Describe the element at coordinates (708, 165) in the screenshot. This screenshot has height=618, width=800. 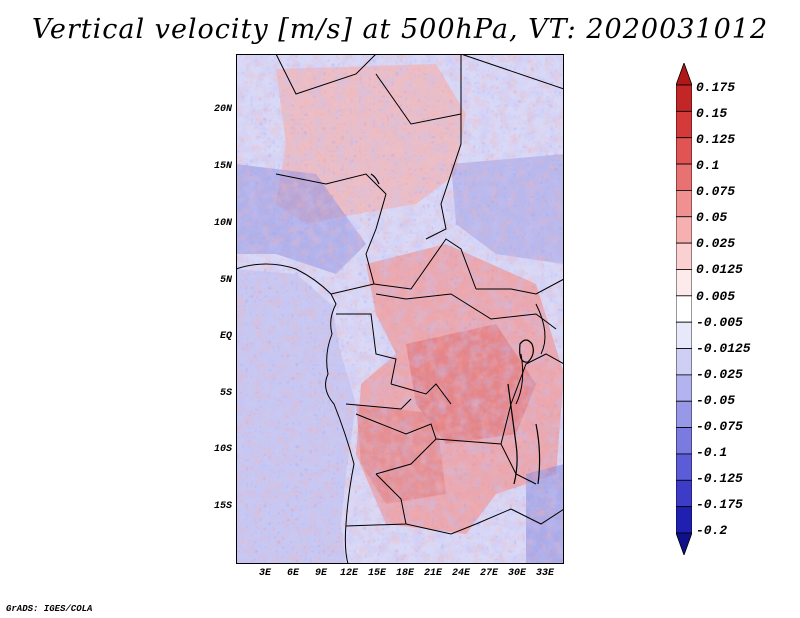
I see `colorbar-label: 0.1` at that location.